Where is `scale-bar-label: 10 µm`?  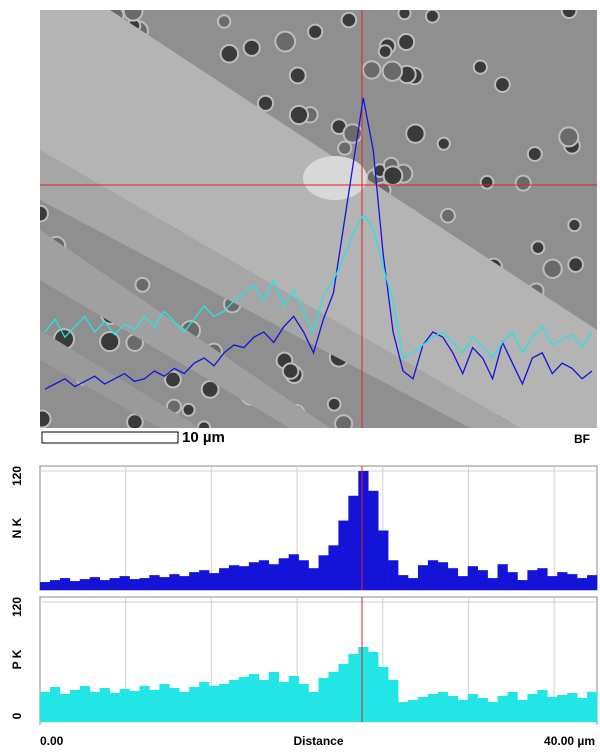
scale-bar-label: 10 µm is located at coordinates (203, 437).